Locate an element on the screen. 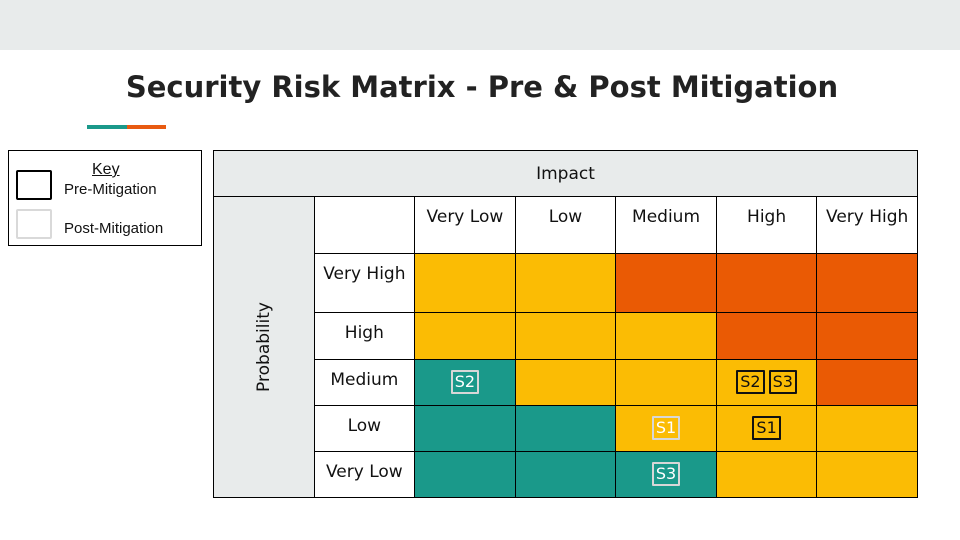 The height and width of the screenshot is (540, 960). impact-level-very-low: Very Low is located at coordinates (465, 225).